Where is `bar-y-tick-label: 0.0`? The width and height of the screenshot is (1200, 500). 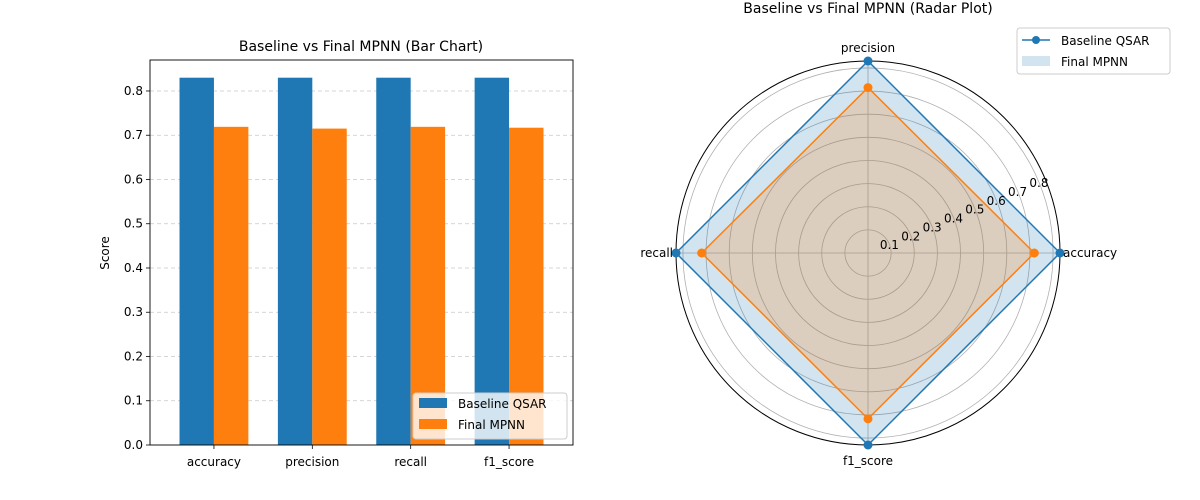 bar-y-tick-label: 0.0 is located at coordinates (133, 445).